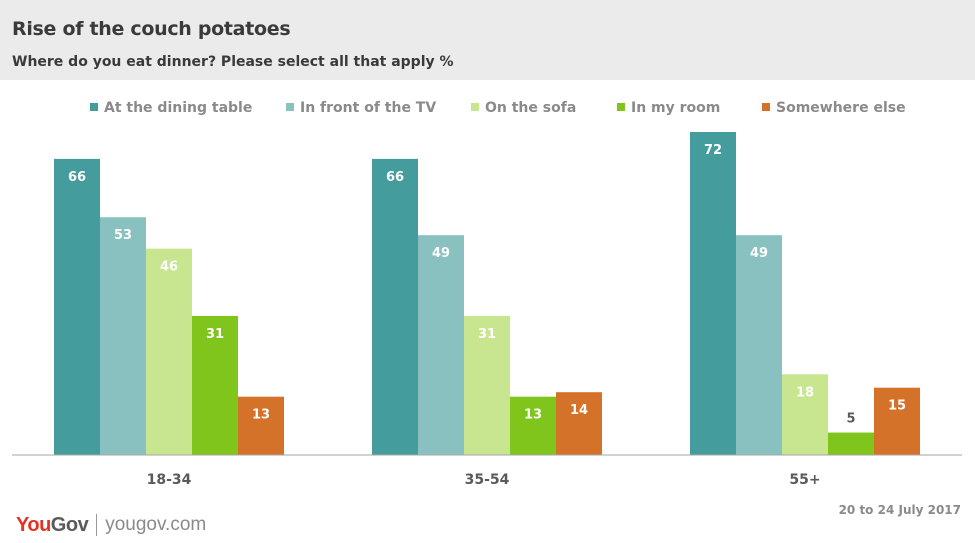 Image resolution: width=975 pixels, height=543 pixels. What do you see at coordinates (395, 306) in the screenshot?
I see `bar-35-54-at-the-dining-table` at bounding box center [395, 306].